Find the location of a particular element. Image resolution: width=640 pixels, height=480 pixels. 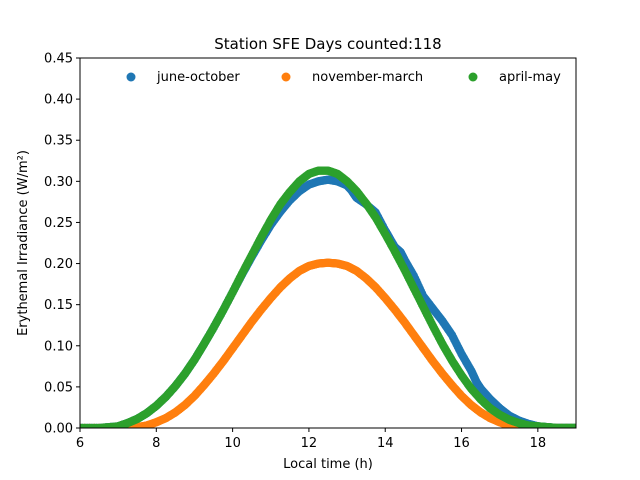

legend-item: november-march is located at coordinates (352, 77).